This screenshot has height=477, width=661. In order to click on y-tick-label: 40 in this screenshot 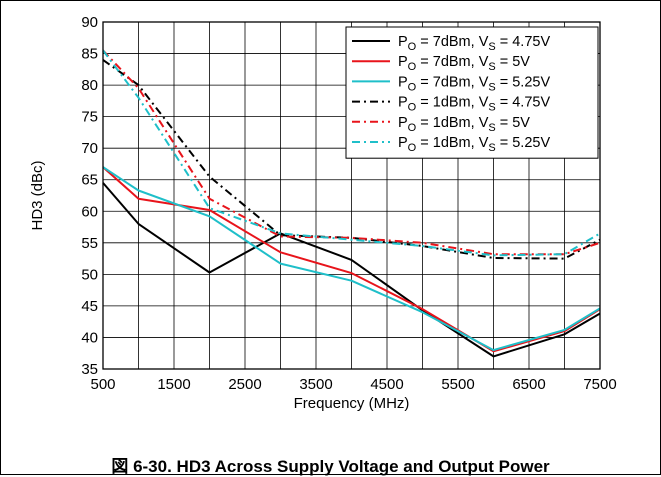, I will do `click(89, 337)`.